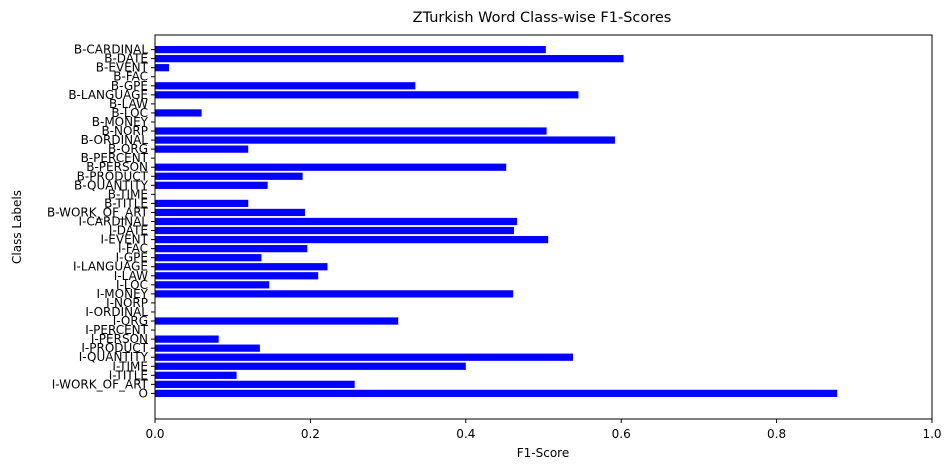  Describe the element at coordinates (277, 321) in the screenshot. I see `bar-i-org` at that location.